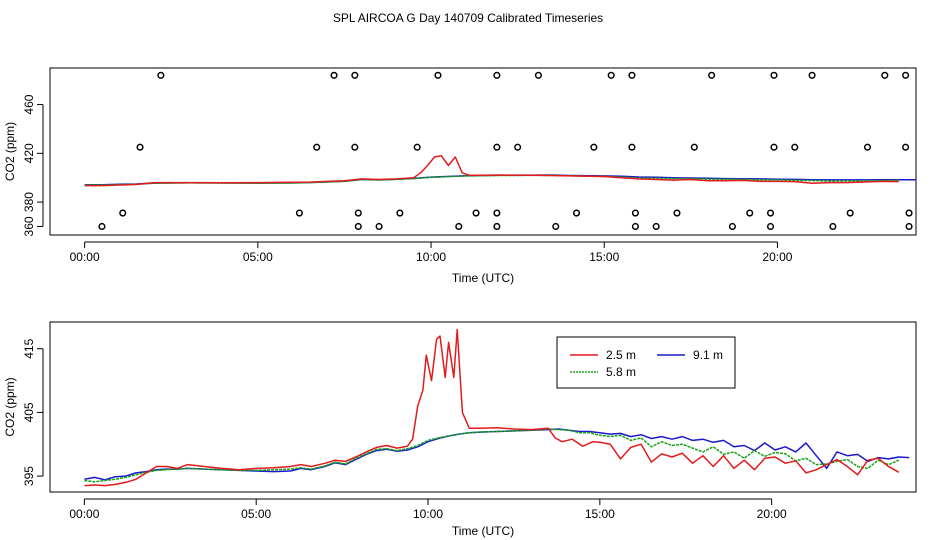  Describe the element at coordinates (777, 257) in the screenshot. I see `top-x-tick-label: 20:00` at that location.